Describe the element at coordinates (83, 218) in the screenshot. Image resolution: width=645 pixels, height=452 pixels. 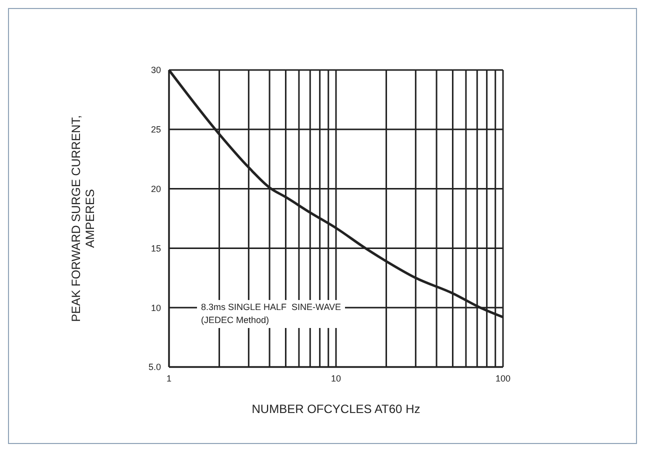
I see `y-axis-title: PEAK FORWARD SURGE CURRENT, AMPERES` at that location.